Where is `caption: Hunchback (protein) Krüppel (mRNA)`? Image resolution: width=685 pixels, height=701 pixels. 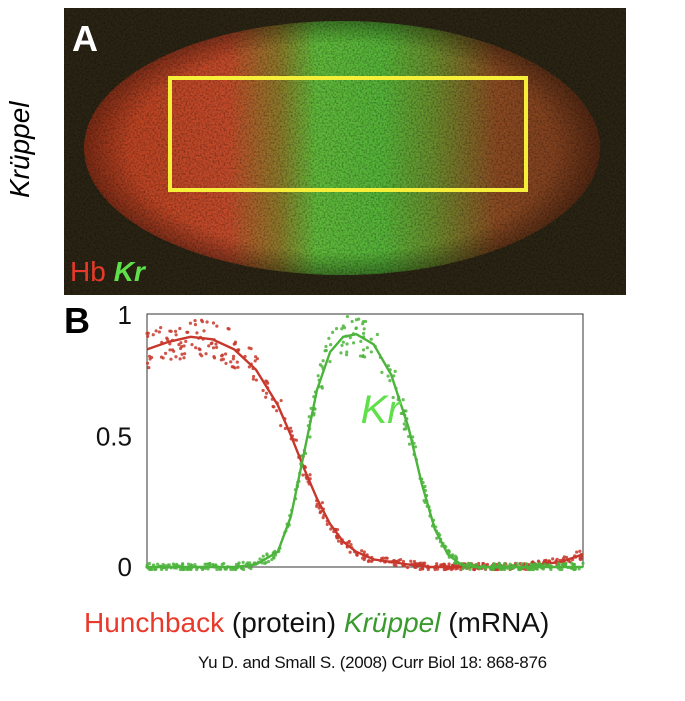
caption: Hunchback (protein) Krüppel (mRNA) is located at coordinates (316, 623).